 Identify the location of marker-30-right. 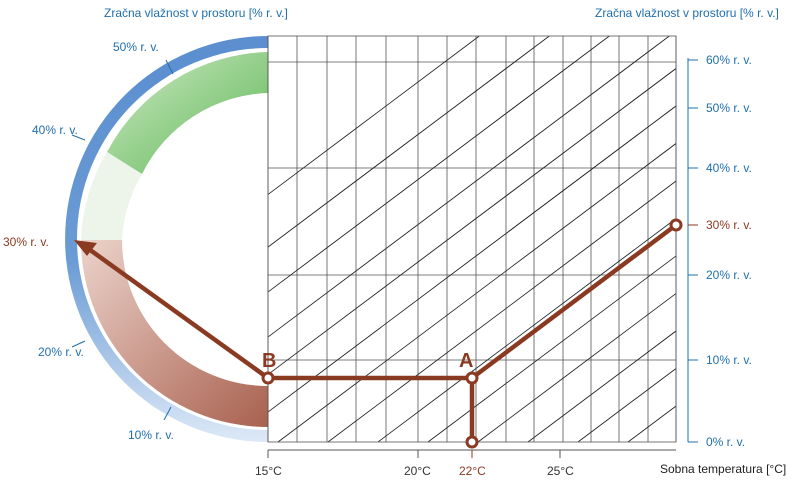
(676, 225).